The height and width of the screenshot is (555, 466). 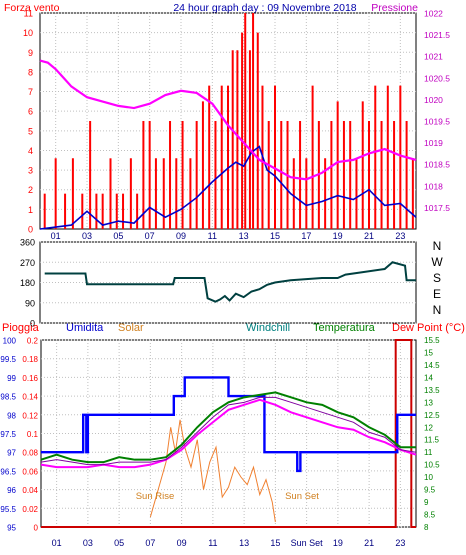 What do you see at coordinates (432, 465) in the screenshot?
I see `temperature-tick-label: 10.5` at bounding box center [432, 465].